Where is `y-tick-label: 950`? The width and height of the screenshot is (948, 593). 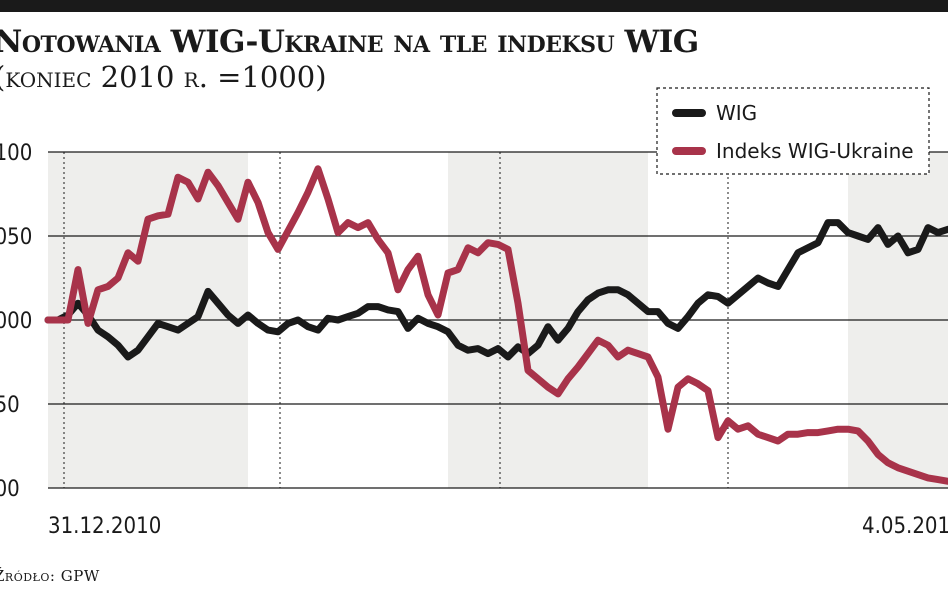 y-tick-label: 950 is located at coordinates (10, 405).